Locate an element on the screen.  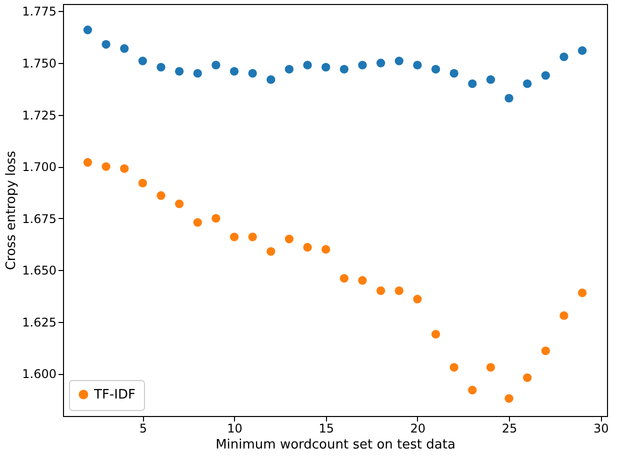
x-tick-label: 5 is located at coordinates (143, 429).